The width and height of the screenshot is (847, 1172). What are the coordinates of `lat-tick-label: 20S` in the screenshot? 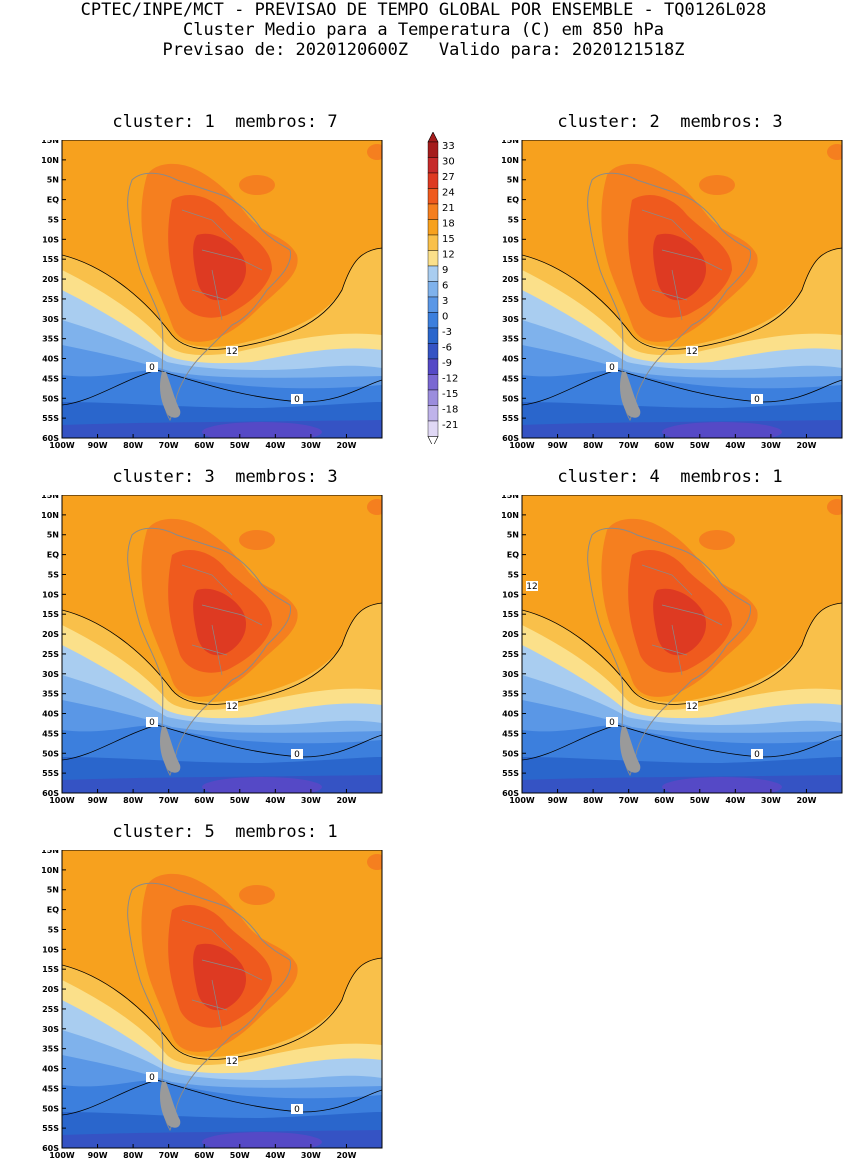 It's located at (50, 989).